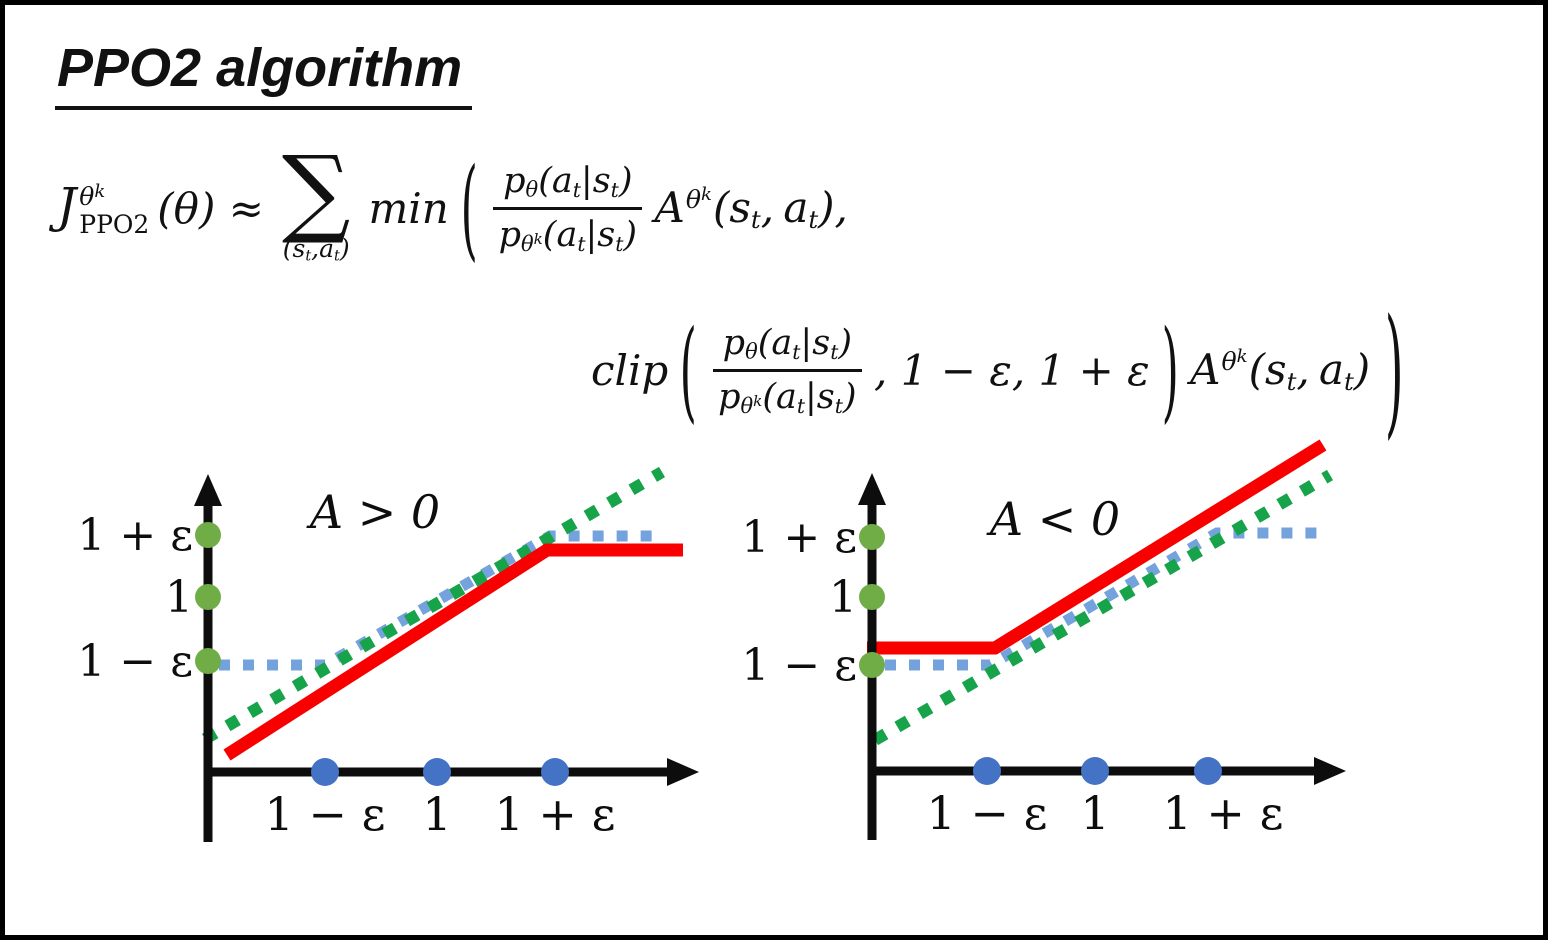  I want to click on summation-subscript: (st,at), so click(316, 249).